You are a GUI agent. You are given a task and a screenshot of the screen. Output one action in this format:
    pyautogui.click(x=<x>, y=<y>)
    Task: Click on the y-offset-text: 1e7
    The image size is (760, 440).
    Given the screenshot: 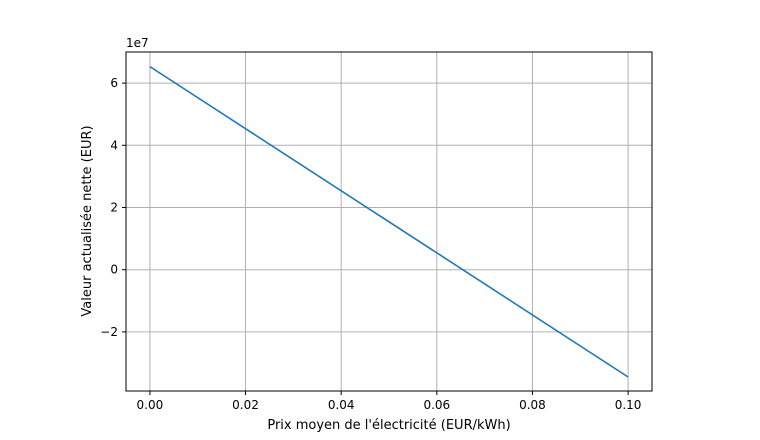 What is the action you would take?
    pyautogui.click(x=137, y=43)
    